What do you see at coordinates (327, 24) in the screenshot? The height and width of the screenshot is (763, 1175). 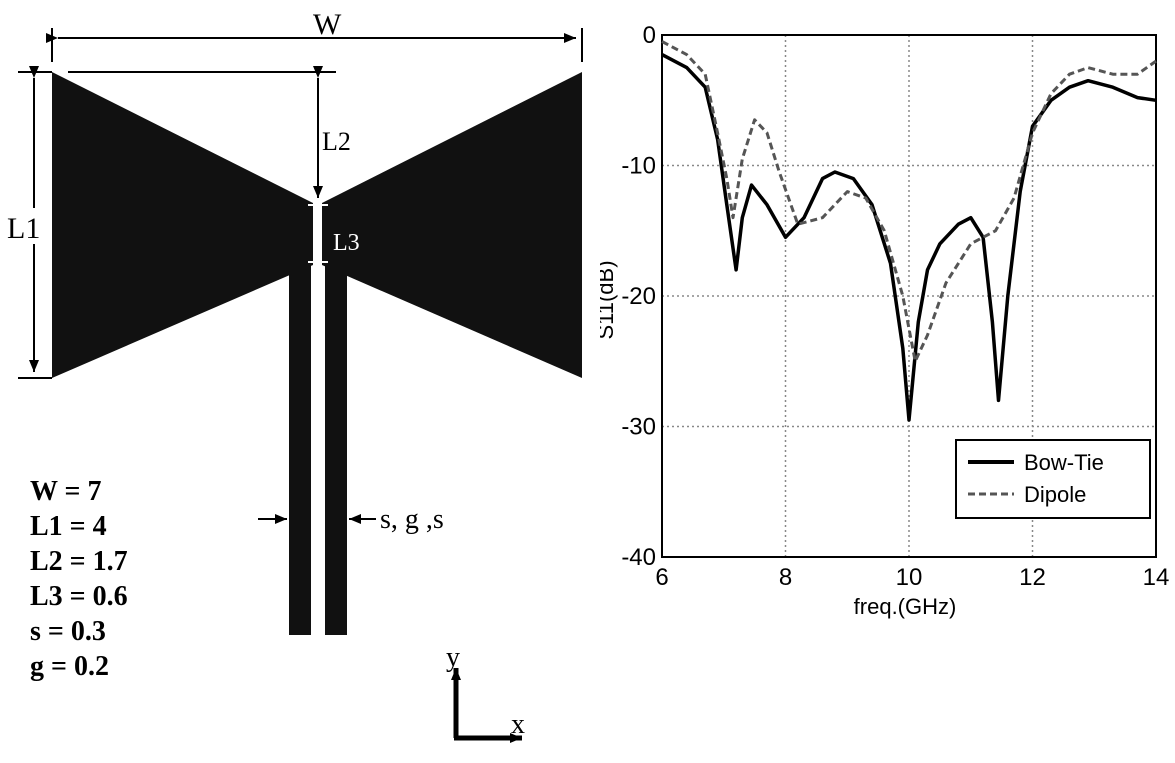 I see `w-label: W` at bounding box center [327, 24].